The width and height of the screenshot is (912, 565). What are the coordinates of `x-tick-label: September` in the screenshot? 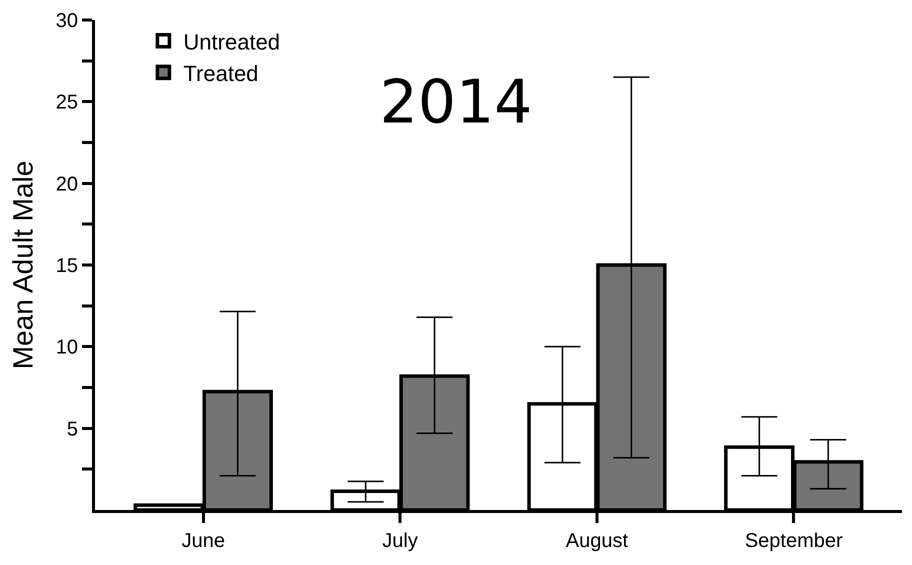 It's located at (793, 541).